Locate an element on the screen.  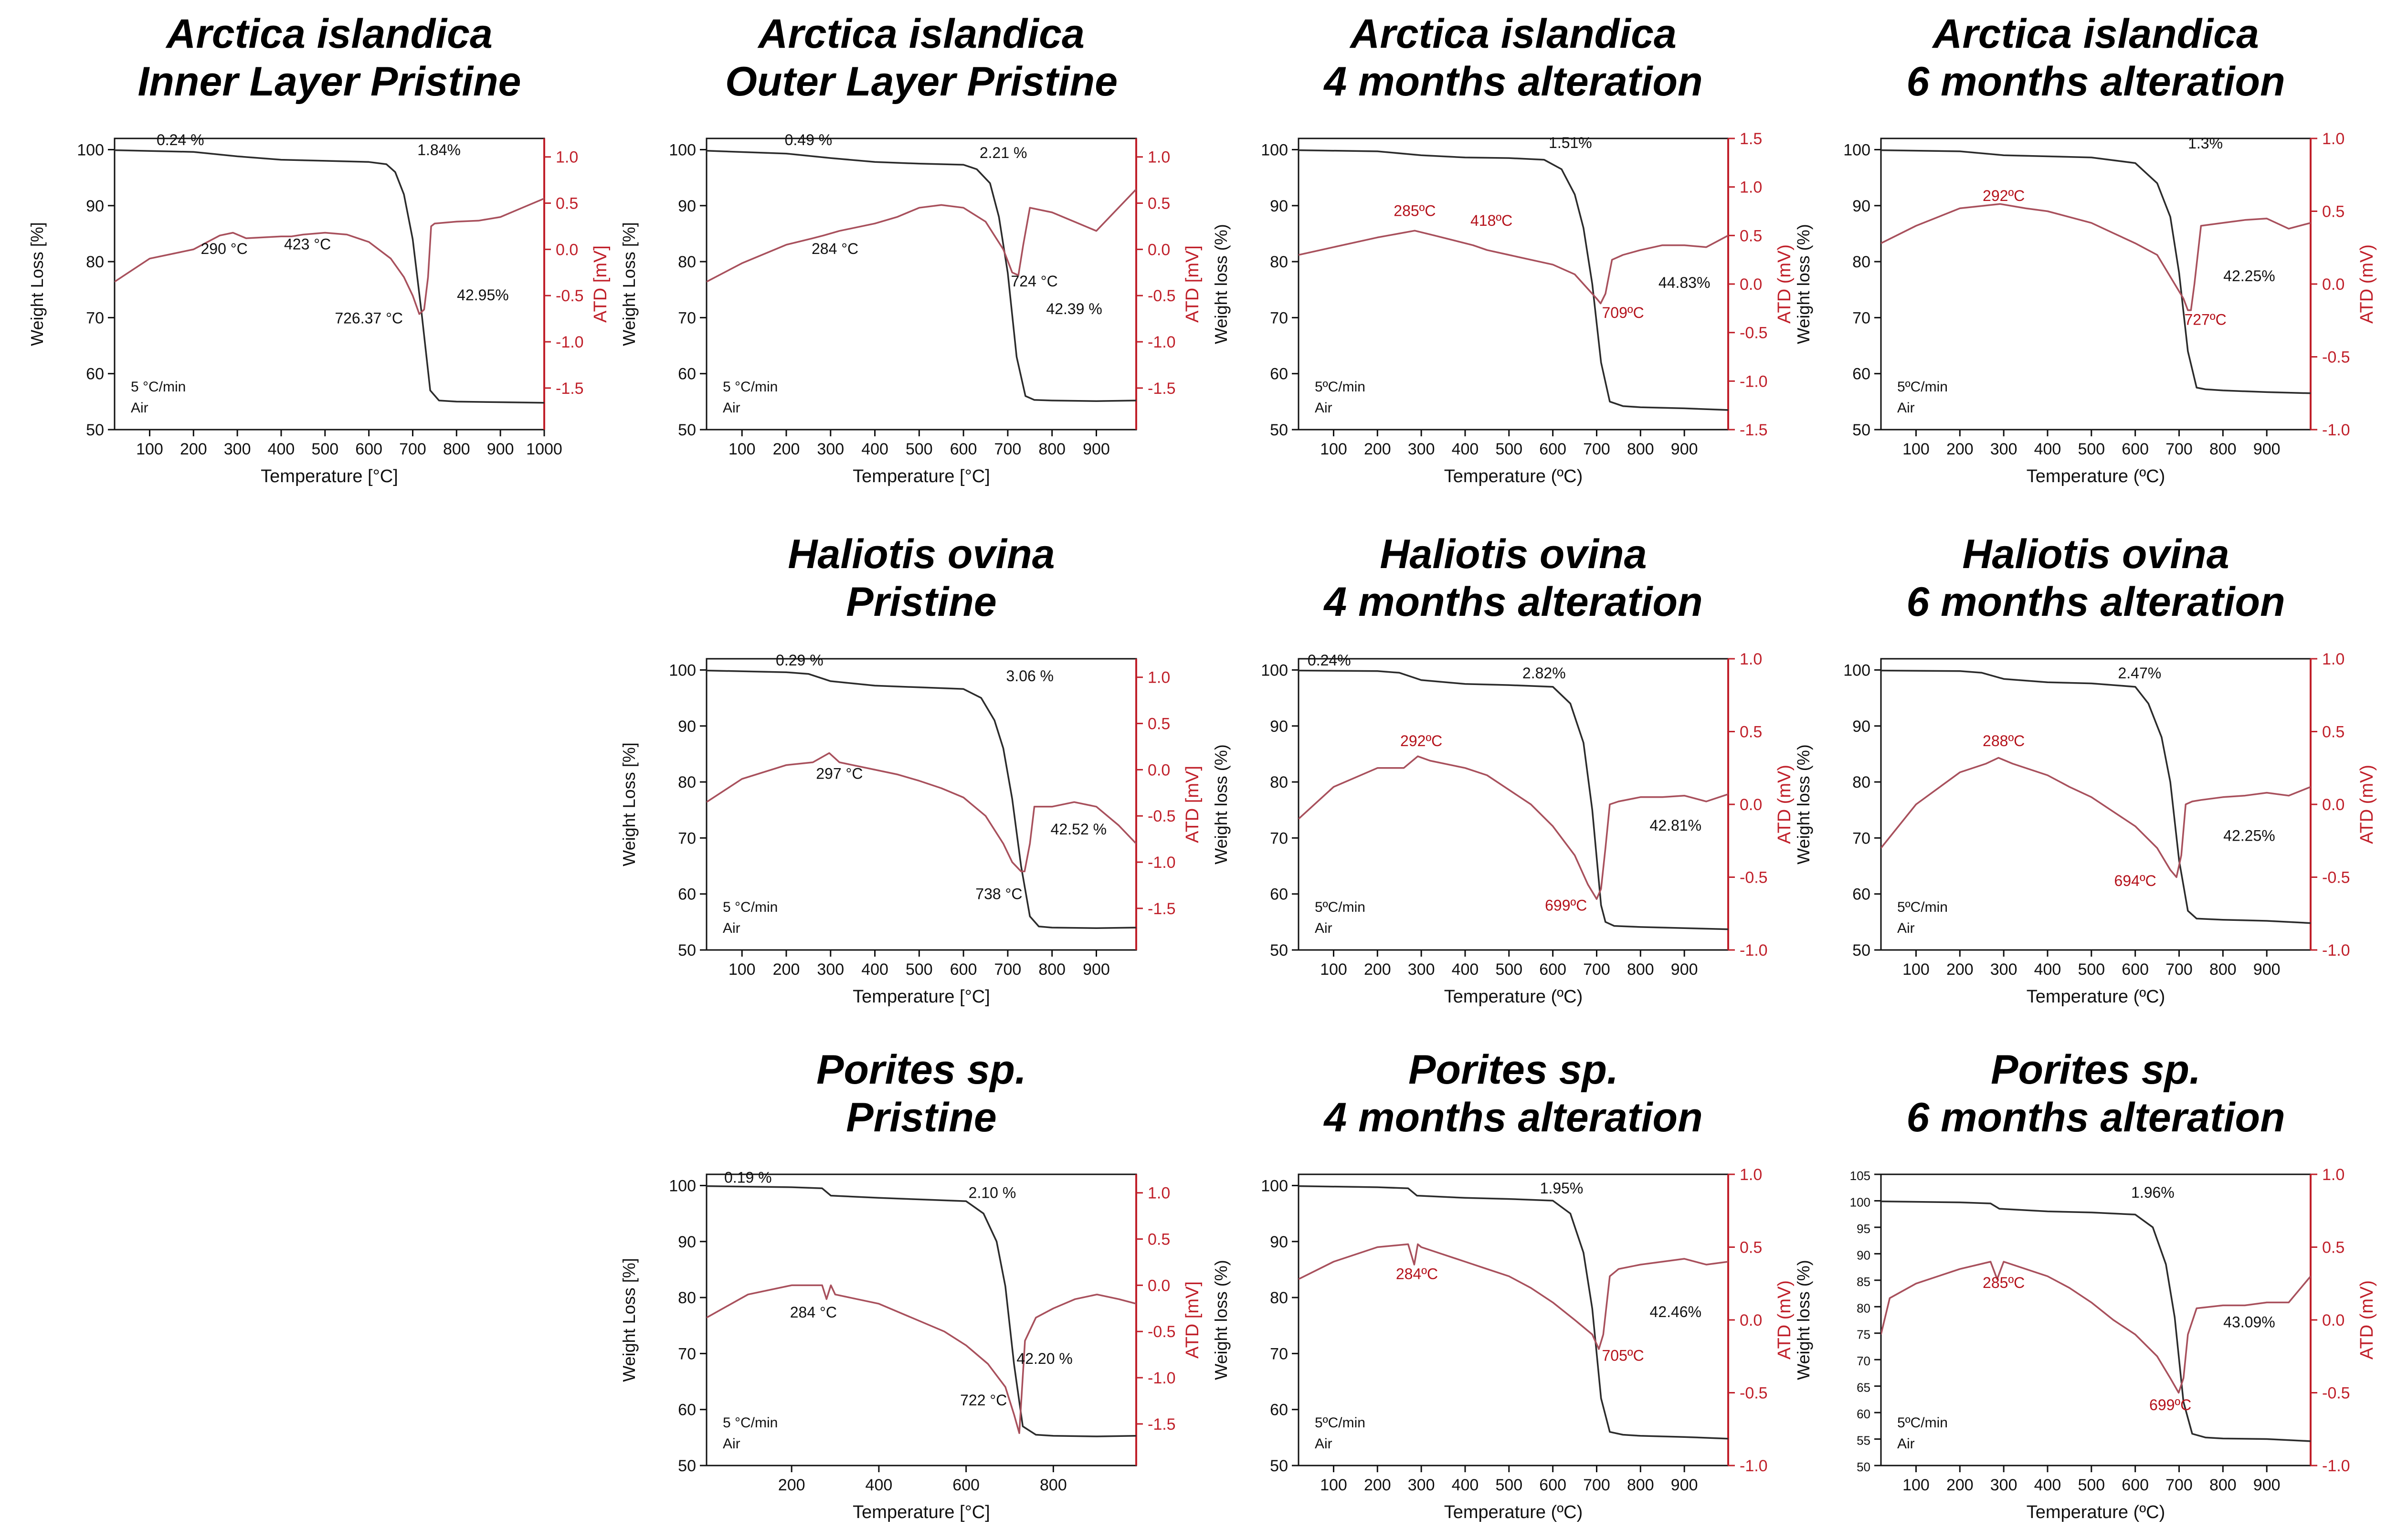
annotation-label: 423 °C is located at coordinates (307, 244).